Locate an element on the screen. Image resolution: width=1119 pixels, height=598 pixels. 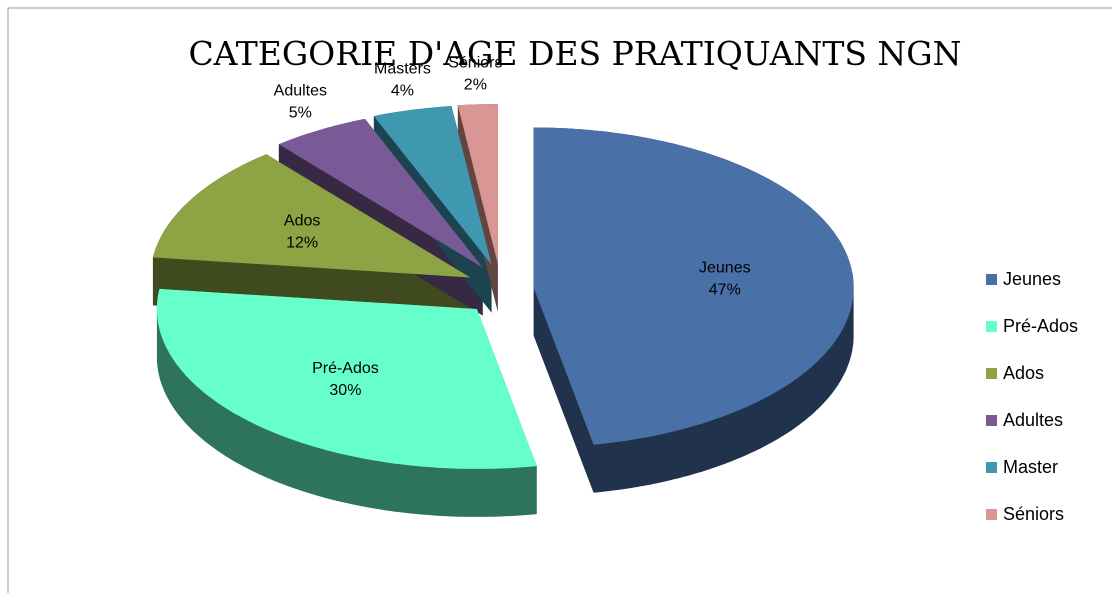
legend-label: Adultes is located at coordinates (1033, 420).